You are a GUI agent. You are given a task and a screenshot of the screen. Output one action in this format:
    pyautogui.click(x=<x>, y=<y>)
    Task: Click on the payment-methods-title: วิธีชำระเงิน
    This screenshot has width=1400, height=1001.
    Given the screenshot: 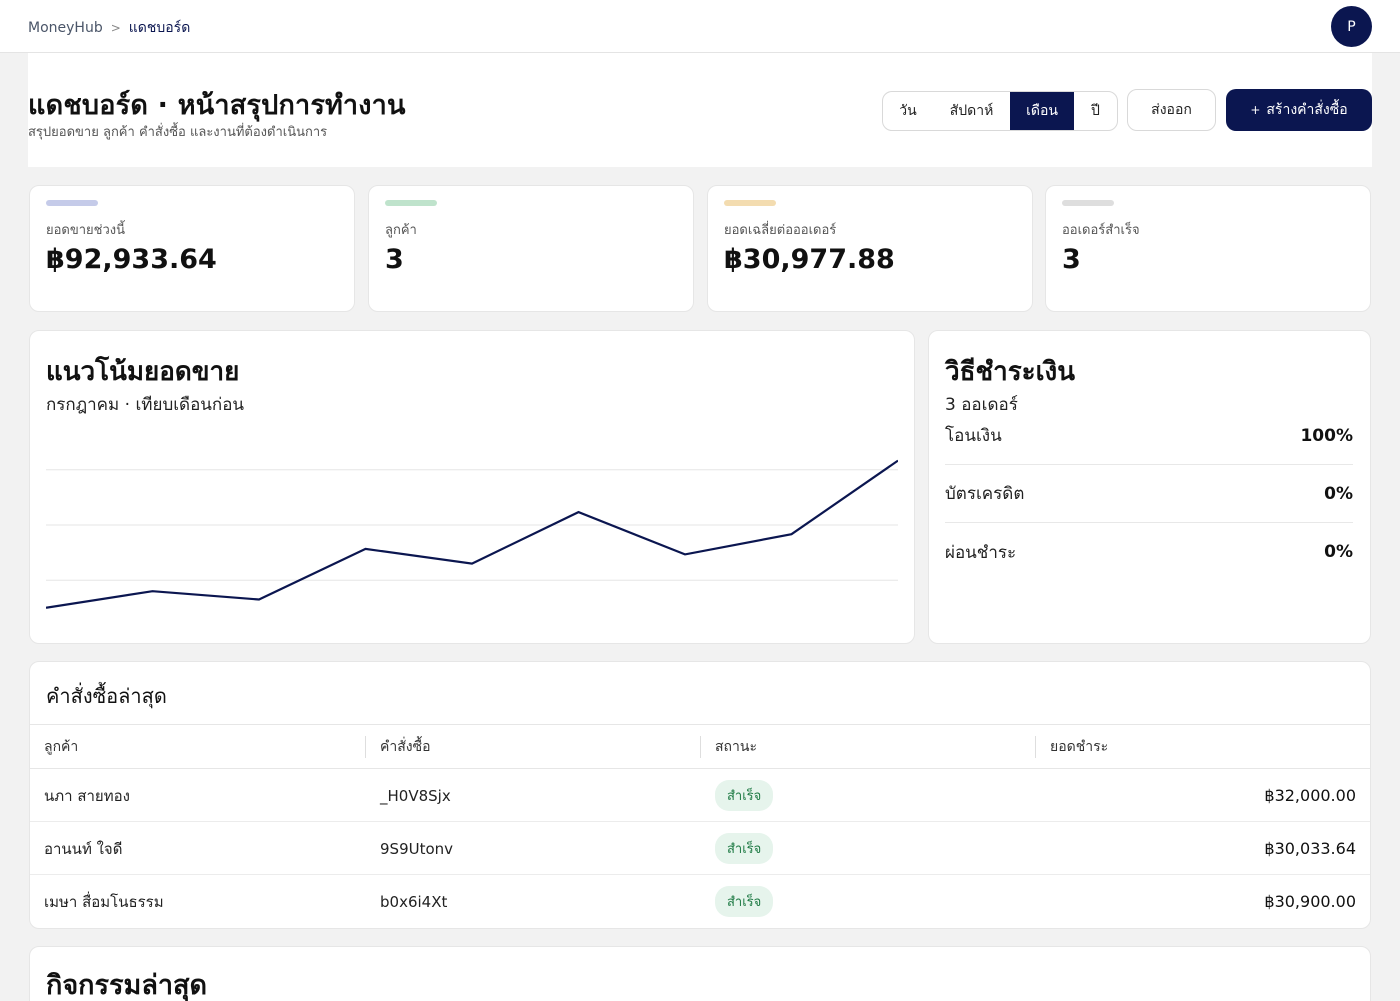 What is the action you would take?
    pyautogui.click(x=1010, y=372)
    